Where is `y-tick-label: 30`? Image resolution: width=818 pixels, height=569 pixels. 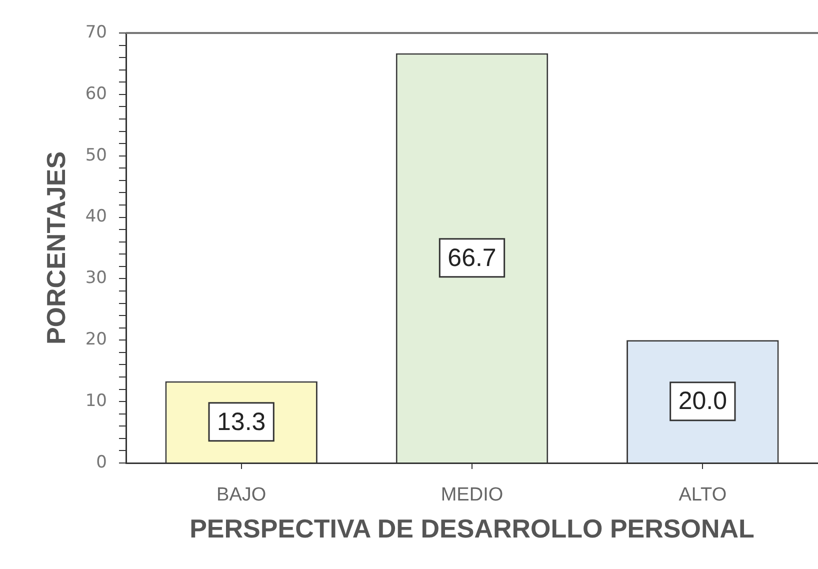 y-tick-label: 30 is located at coordinates (96, 278).